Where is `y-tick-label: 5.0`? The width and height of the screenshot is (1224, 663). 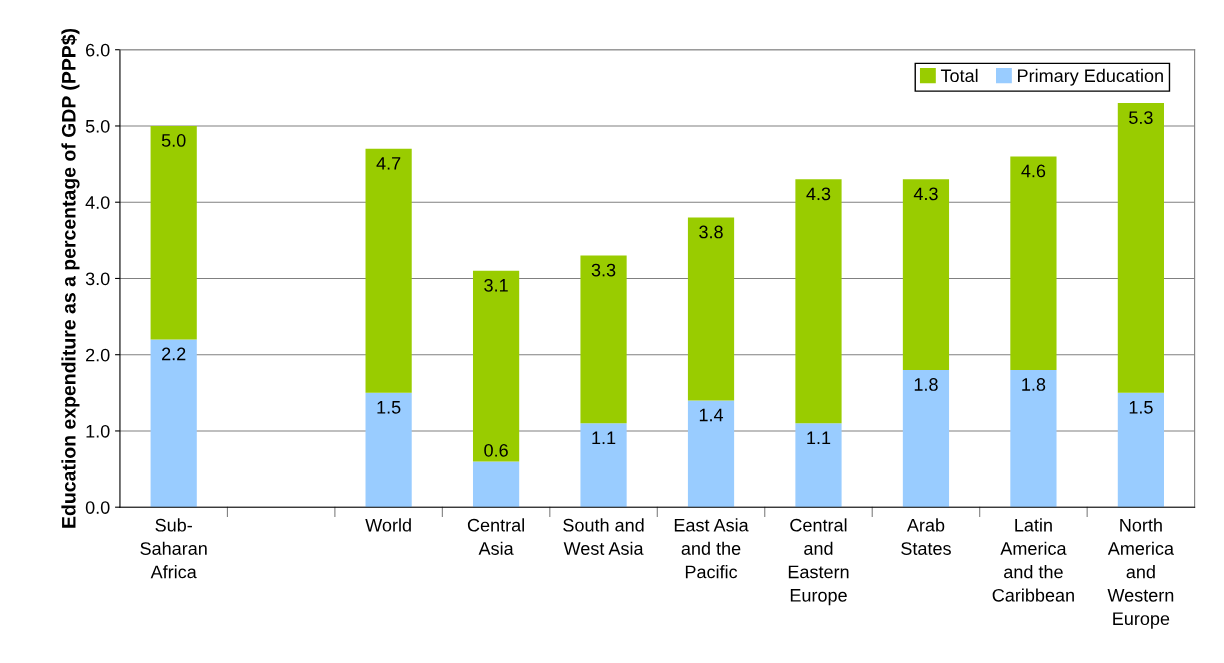
y-tick-label: 5.0 is located at coordinates (97, 126).